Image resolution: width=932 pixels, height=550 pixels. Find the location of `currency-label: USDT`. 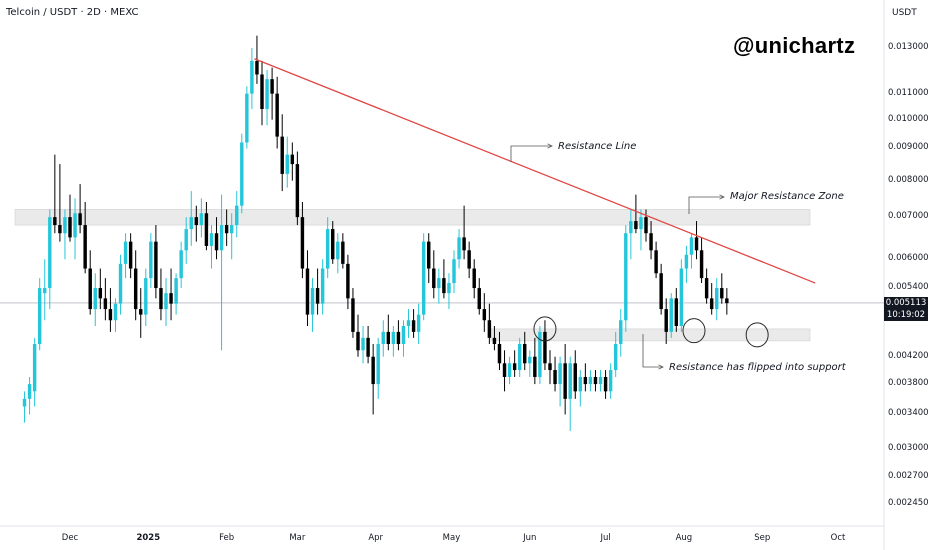

currency-label: USDT is located at coordinates (904, 13).